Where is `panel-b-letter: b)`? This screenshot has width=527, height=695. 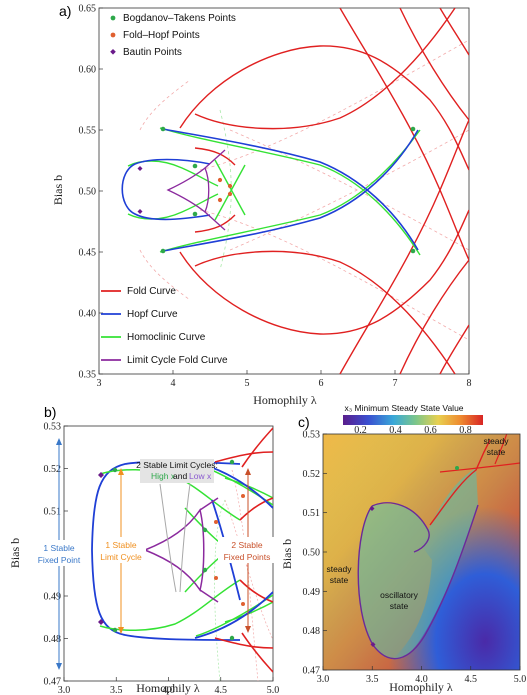 panel-b-letter: b) is located at coordinates (50, 412).